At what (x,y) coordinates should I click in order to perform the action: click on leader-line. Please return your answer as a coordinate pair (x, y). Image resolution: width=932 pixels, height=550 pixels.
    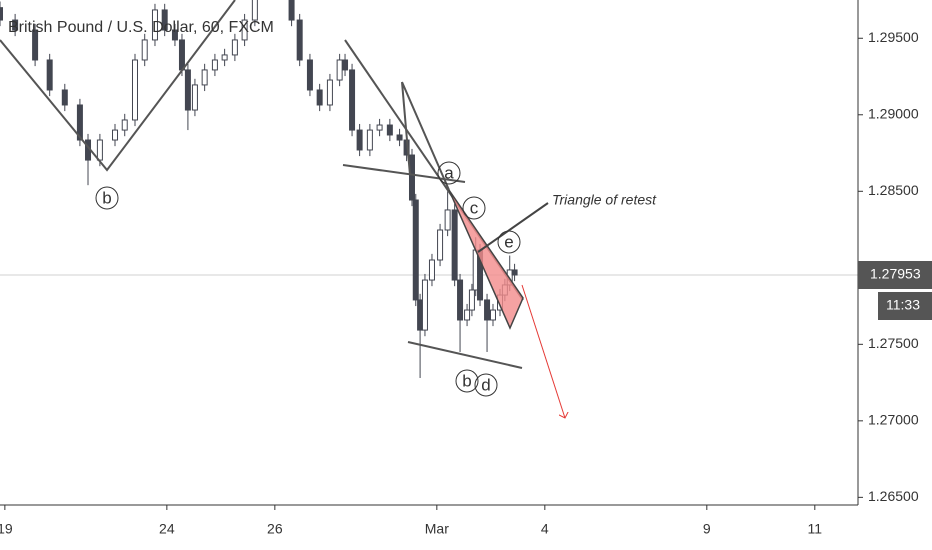
    Looking at the image, I should click on (513, 227).